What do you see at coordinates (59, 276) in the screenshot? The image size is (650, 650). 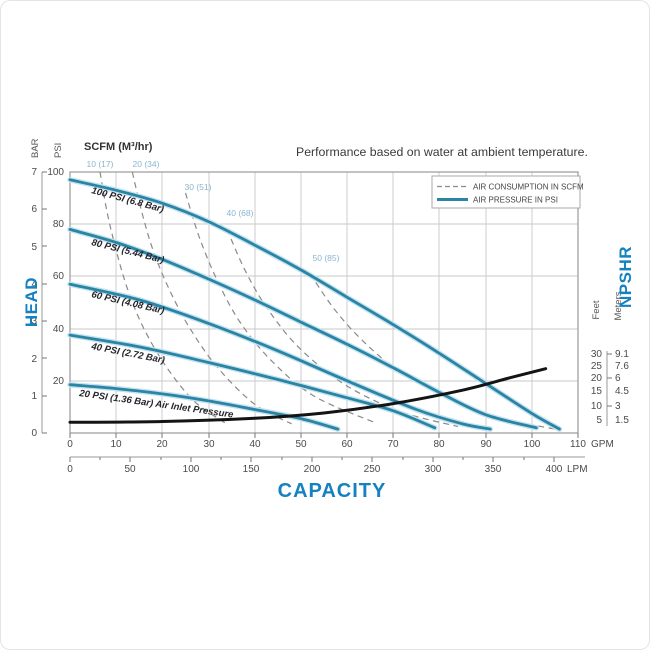 I see `psi-tick-60: 60` at bounding box center [59, 276].